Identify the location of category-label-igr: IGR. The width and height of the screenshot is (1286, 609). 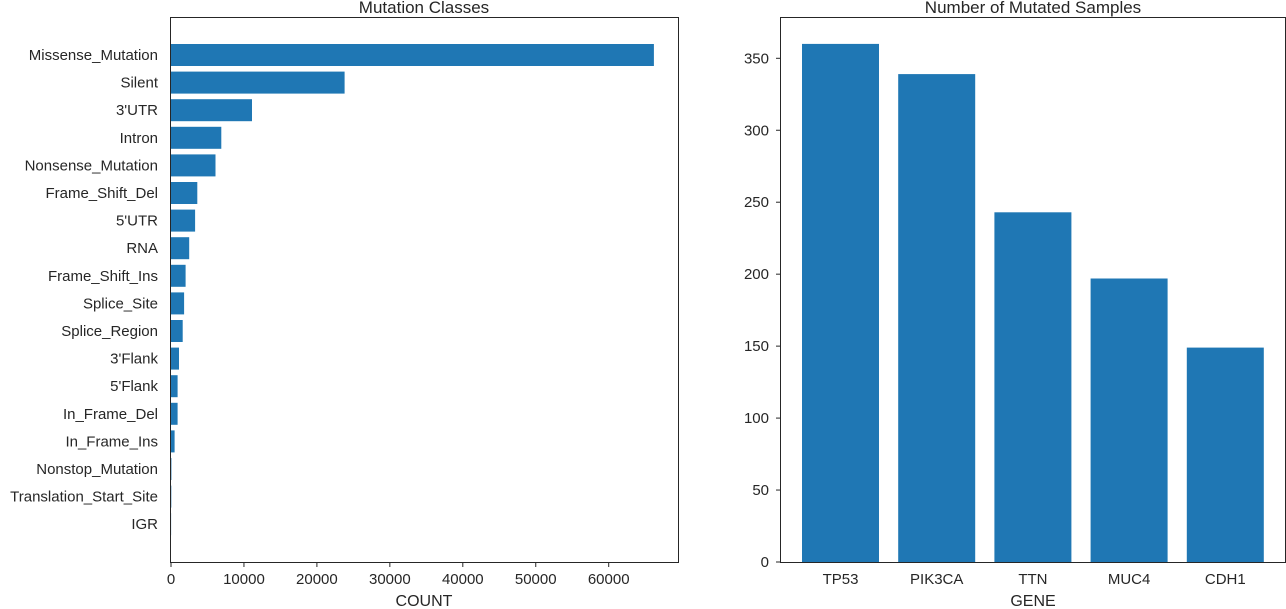
(144, 524).